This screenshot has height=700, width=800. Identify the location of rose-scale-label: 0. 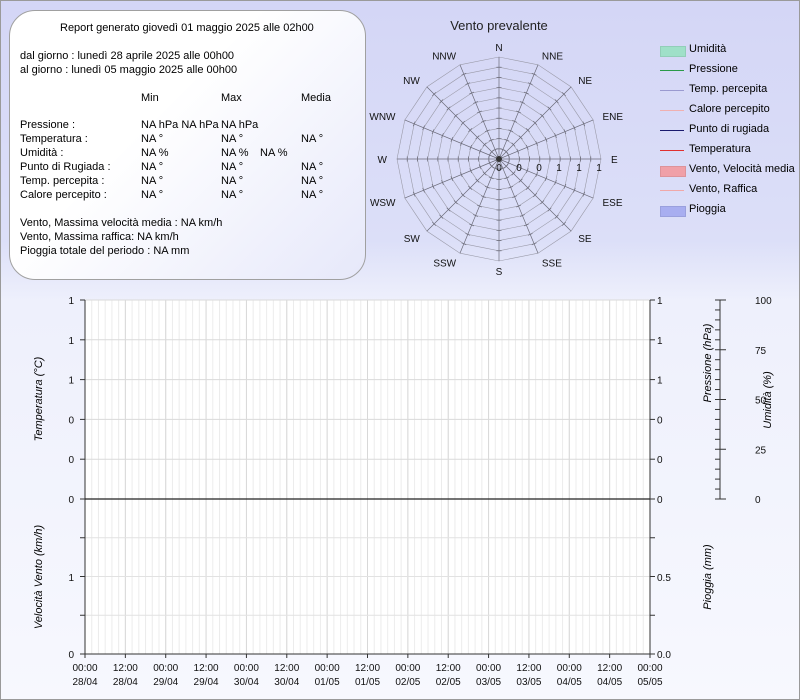
(539, 168).